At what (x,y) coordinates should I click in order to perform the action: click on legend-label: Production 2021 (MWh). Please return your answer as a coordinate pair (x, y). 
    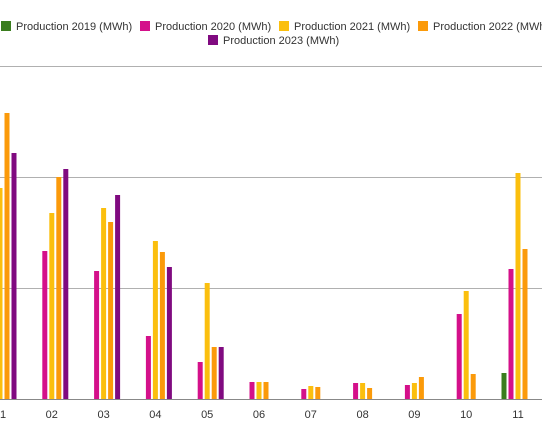
    Looking at the image, I should click on (352, 27).